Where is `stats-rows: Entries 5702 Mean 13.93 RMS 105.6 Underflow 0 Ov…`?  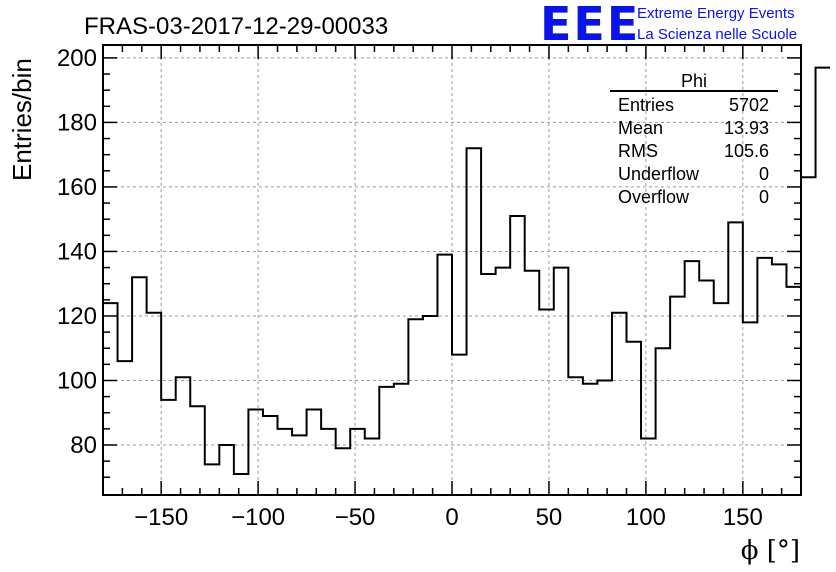 stats-rows: Entries 5702 Mean 13.93 RMS 105.6 Underflow 0 Ov… is located at coordinates (693, 151).